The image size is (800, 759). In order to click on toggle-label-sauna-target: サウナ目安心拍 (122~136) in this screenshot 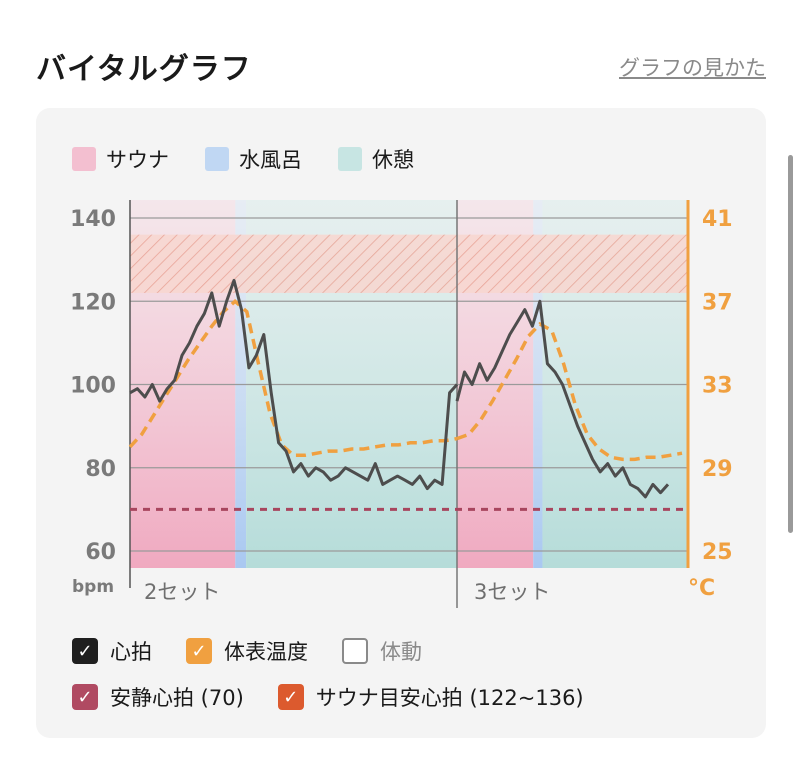, I will do `click(449, 698)`.